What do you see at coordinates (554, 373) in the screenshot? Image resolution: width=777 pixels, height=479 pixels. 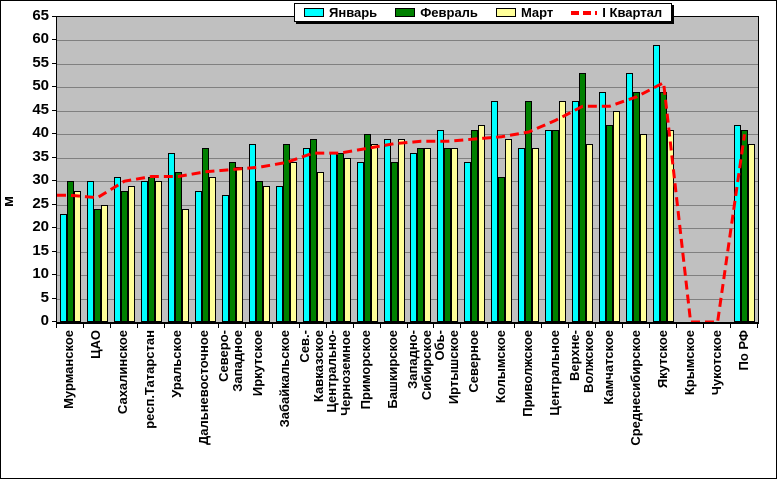 I see `x-category-label: Центральное` at bounding box center [554, 373].